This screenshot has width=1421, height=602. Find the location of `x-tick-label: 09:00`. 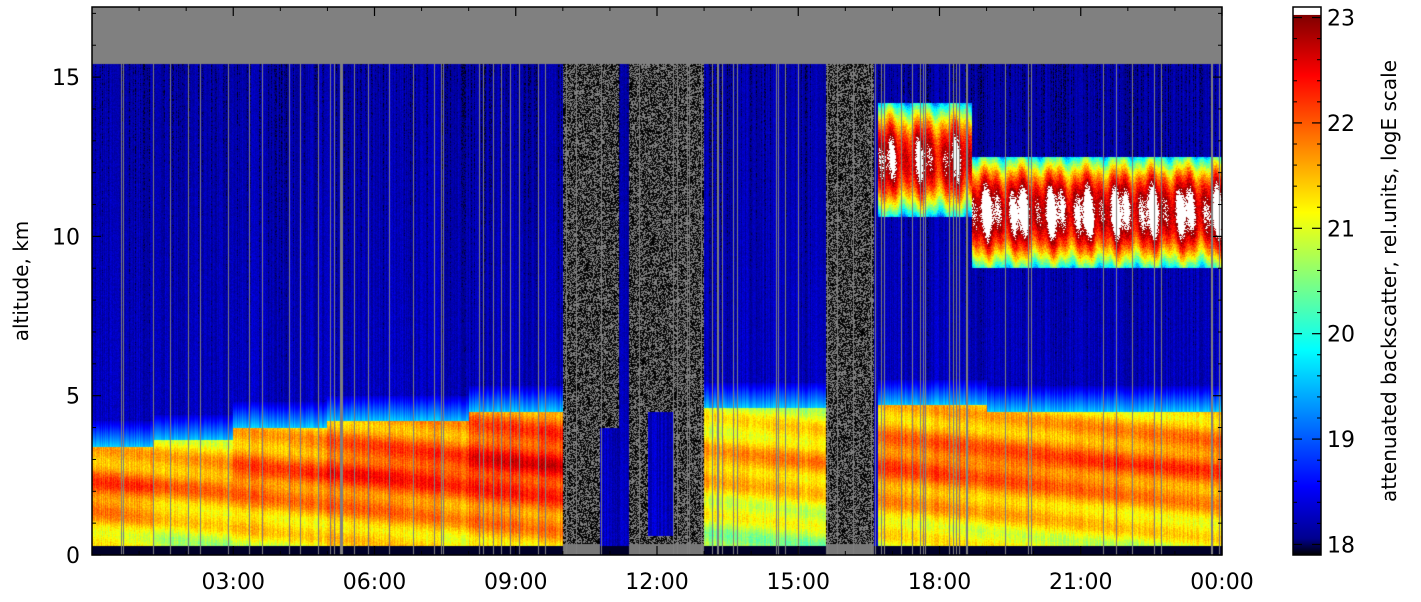

x-tick-label: 09:00 is located at coordinates (515, 582).